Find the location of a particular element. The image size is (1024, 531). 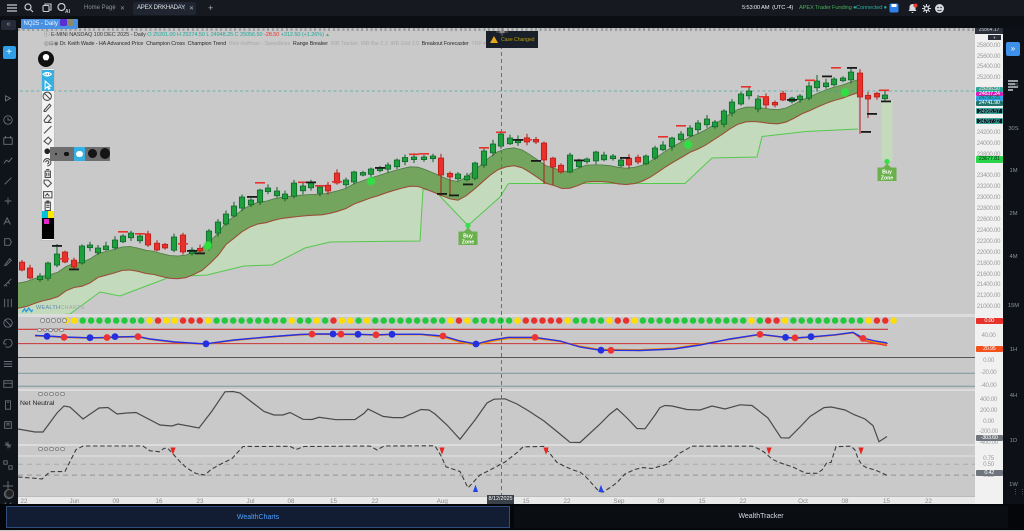

svg-text: AI is located at coordinates (68, 11).